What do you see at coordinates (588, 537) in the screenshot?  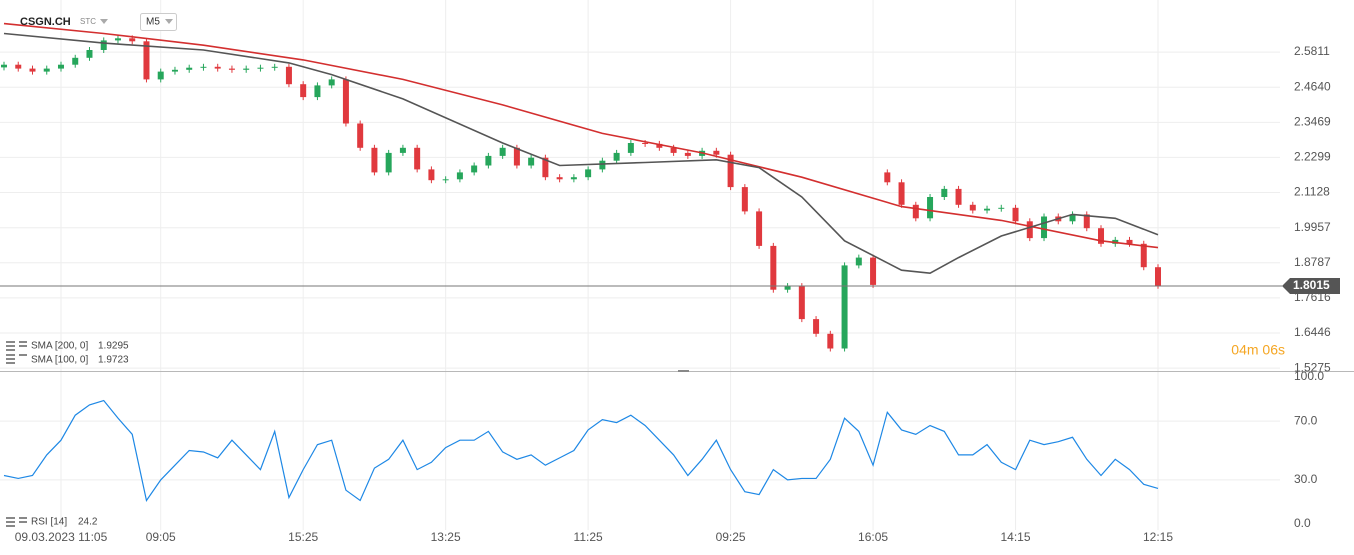 I see `x-tick-label: 11:25` at bounding box center [588, 537].